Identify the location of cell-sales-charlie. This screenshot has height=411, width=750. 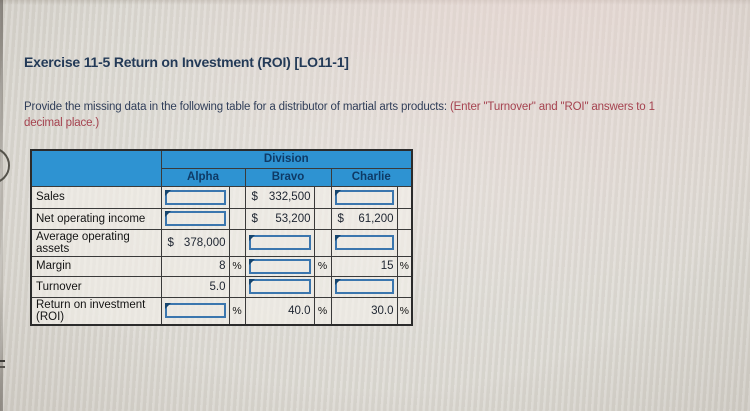
(364, 197).